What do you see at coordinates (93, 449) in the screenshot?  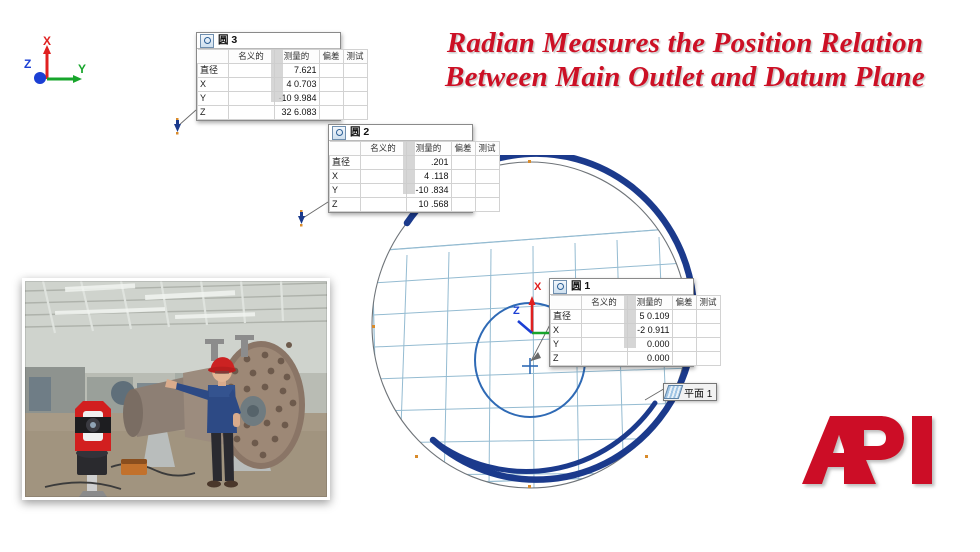 I see `laser-tracker` at bounding box center [93, 449].